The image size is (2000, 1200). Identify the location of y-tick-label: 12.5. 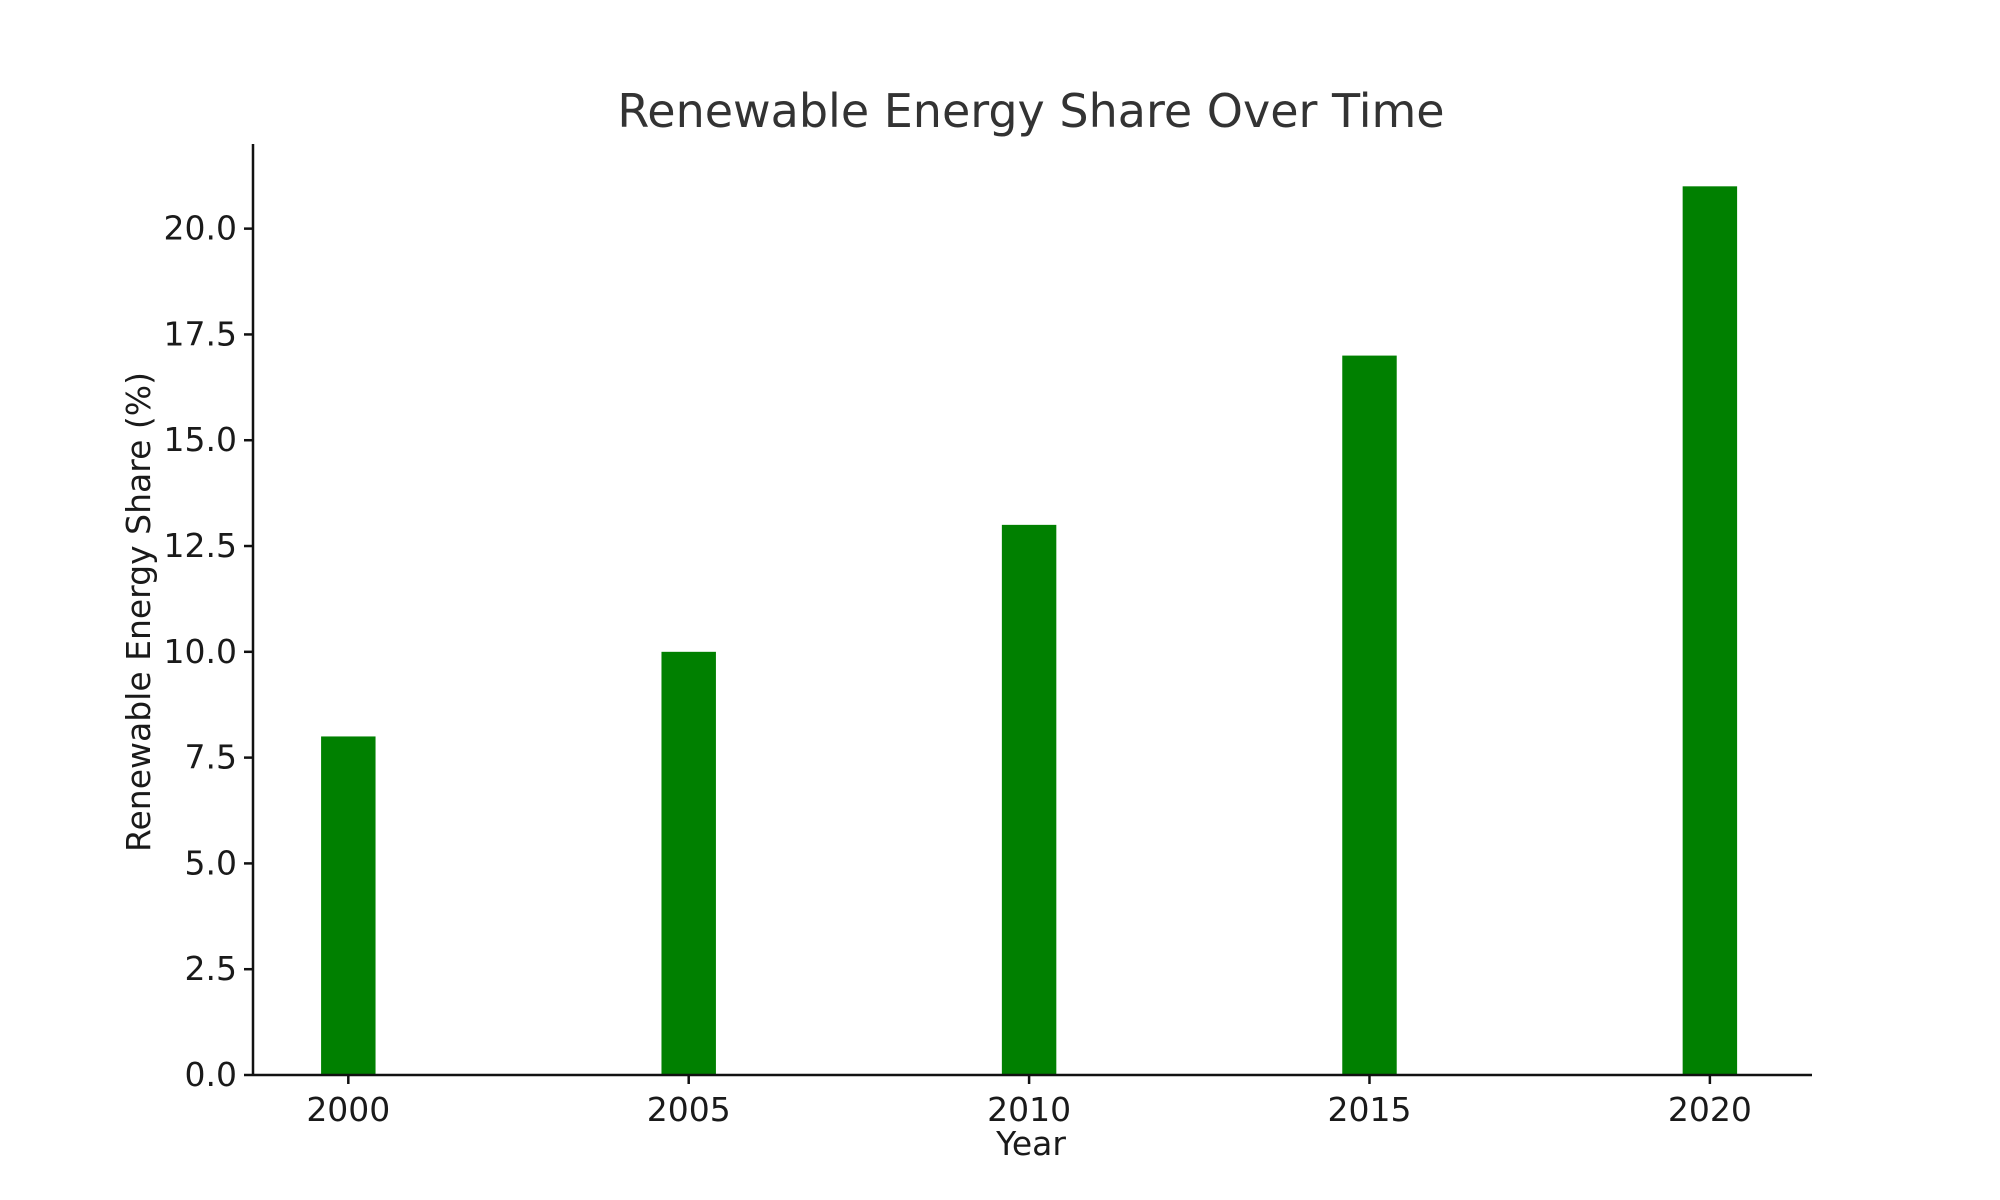
(200, 545).